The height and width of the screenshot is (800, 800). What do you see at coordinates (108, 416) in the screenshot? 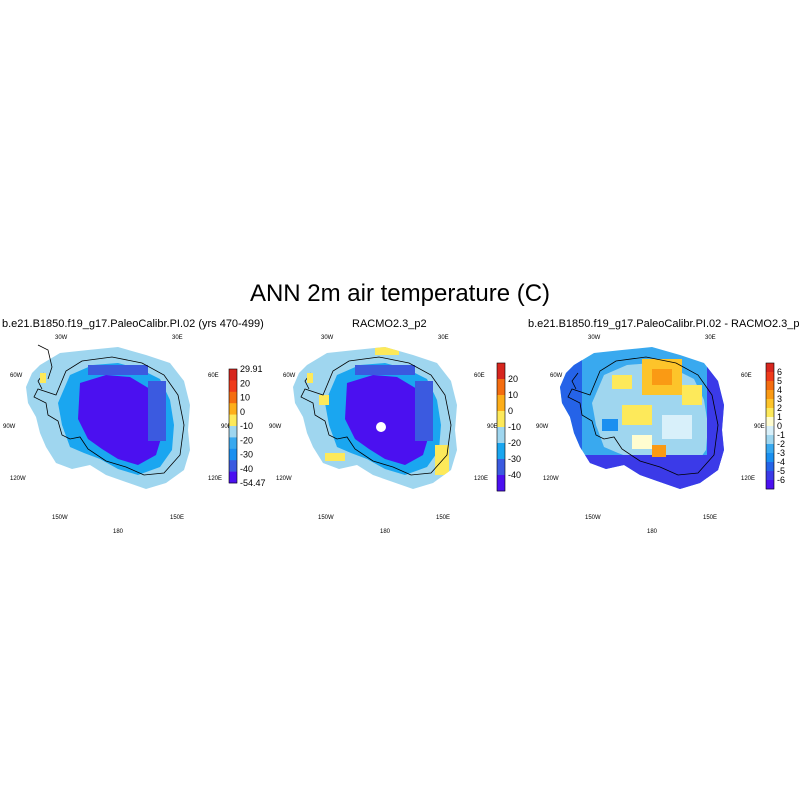
I see `panel-1-map` at bounding box center [108, 416].